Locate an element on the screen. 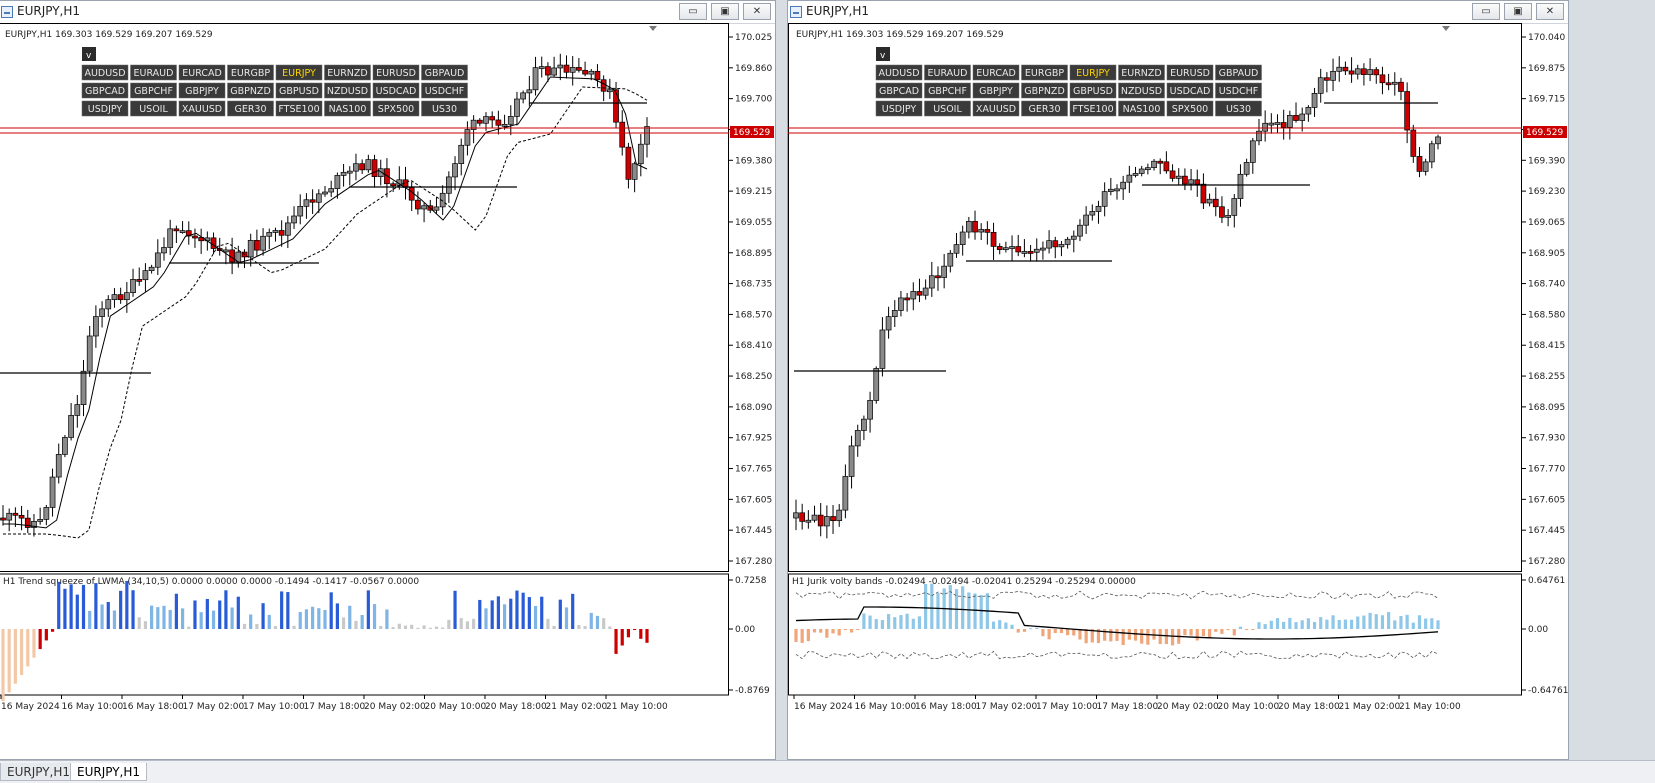 The height and width of the screenshot is (783, 1655). tab-chart-2: EURJPY,H1 is located at coordinates (109, 772).